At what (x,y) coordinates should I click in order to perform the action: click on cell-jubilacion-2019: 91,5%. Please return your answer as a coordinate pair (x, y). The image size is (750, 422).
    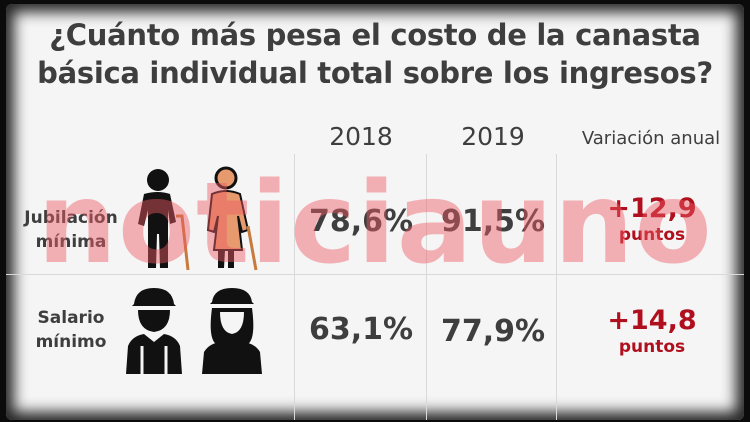
    Looking at the image, I should click on (493, 221).